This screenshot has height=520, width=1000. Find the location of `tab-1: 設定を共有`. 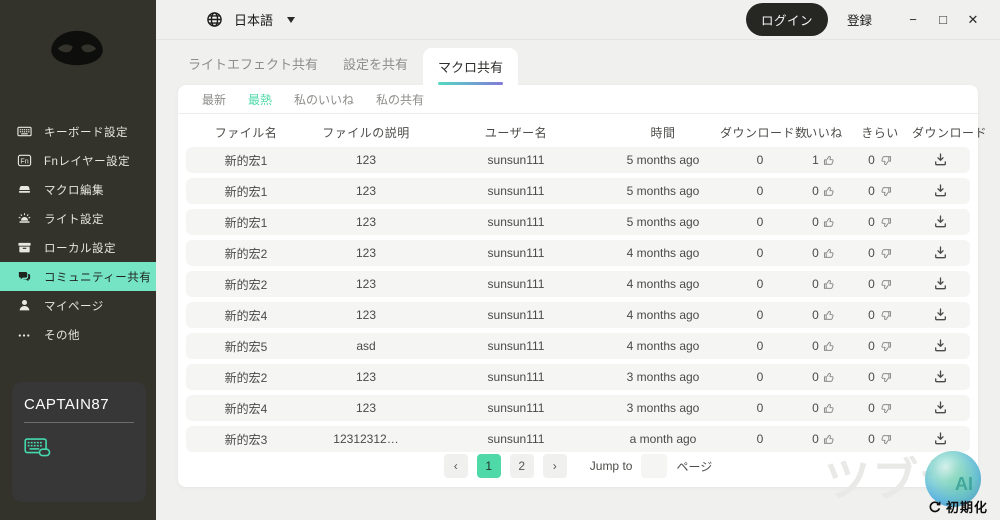

tab-1: 設定を共有 is located at coordinates (378, 65).